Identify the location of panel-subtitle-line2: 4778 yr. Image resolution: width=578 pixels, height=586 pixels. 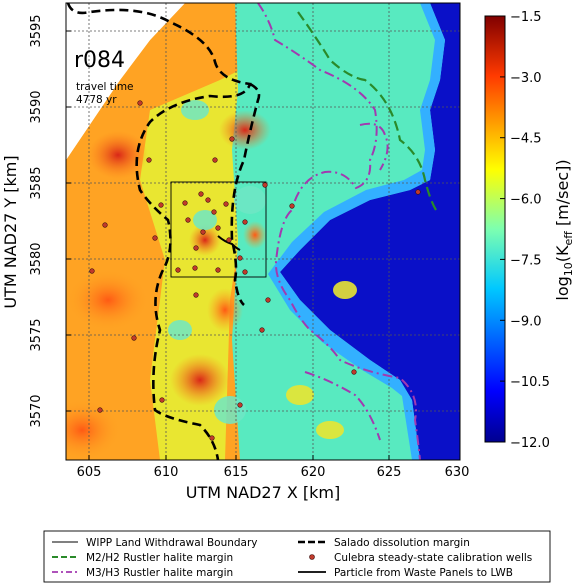
(96, 100).